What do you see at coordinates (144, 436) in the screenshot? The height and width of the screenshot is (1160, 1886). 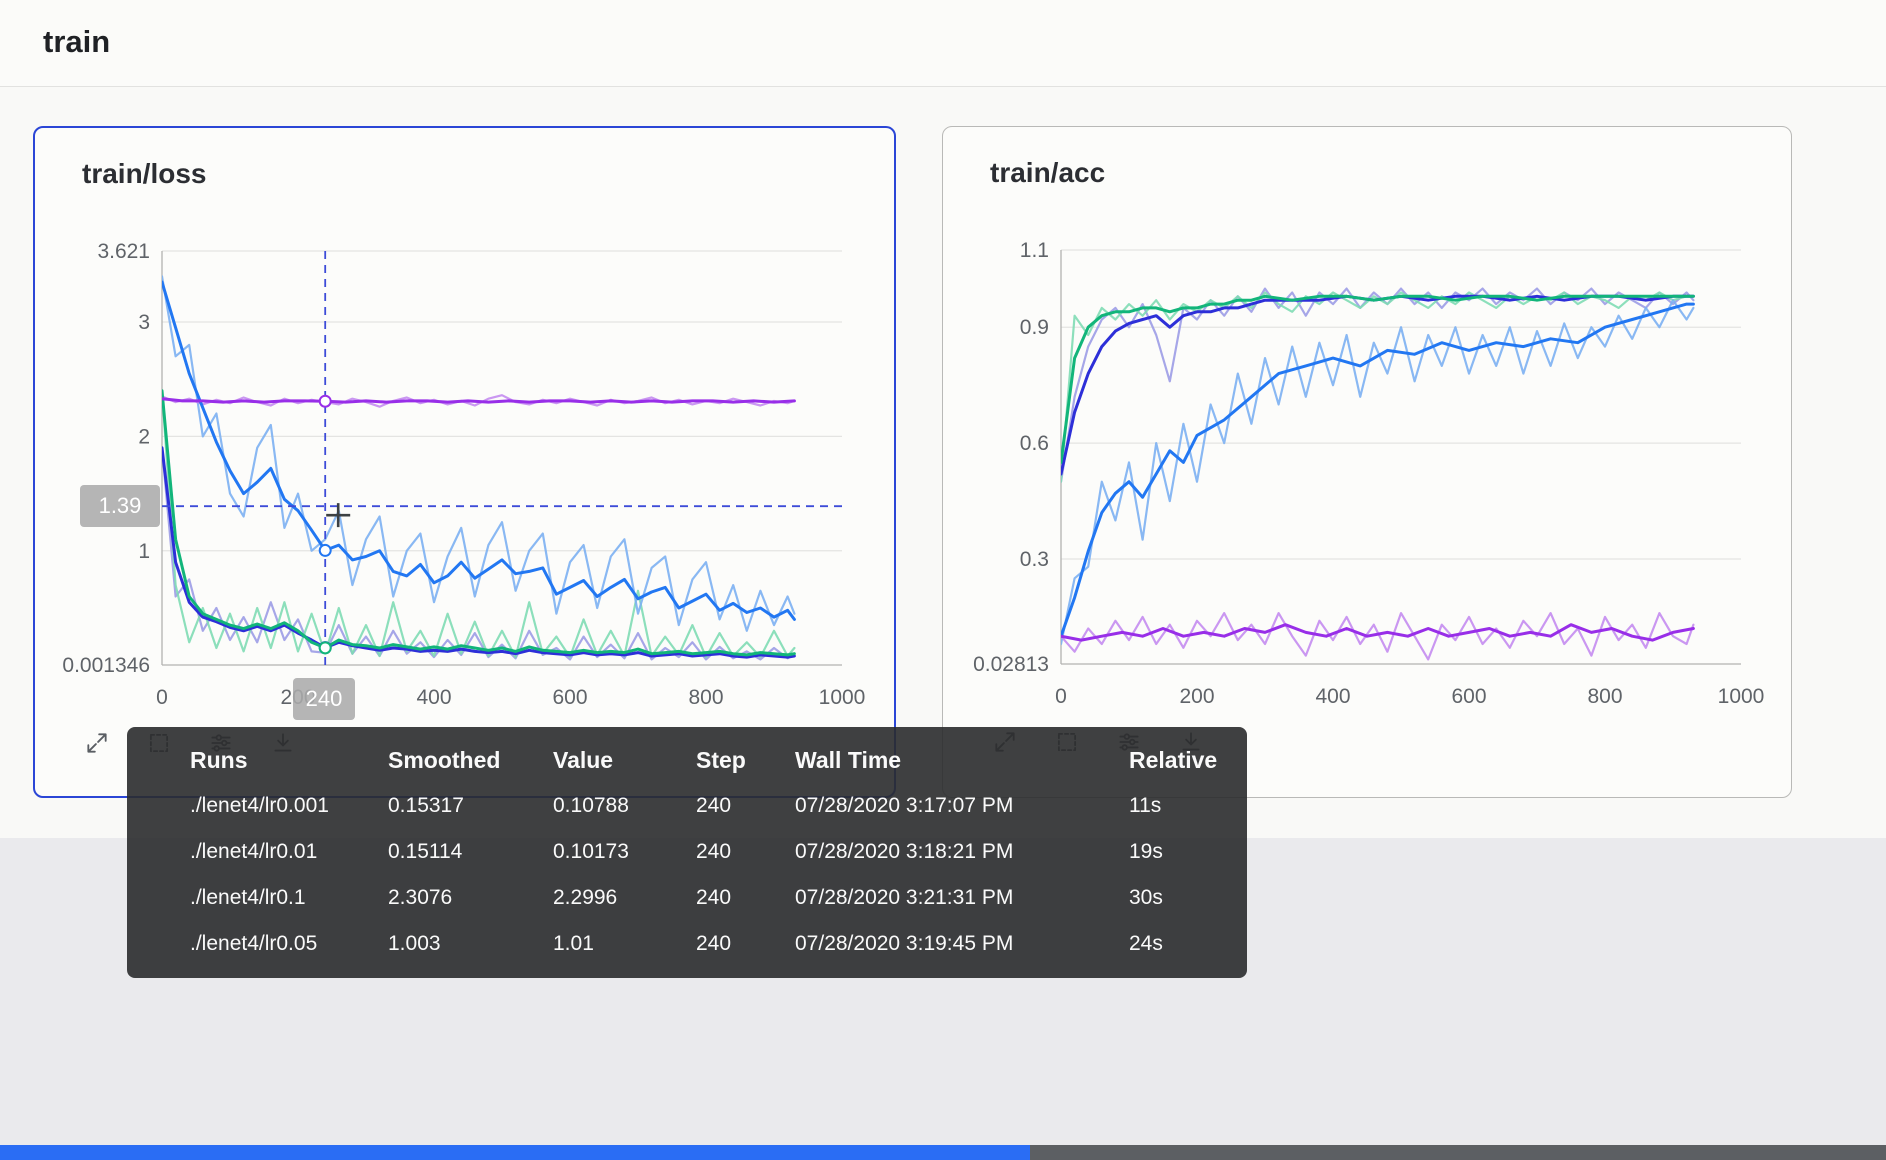 I see `svg-text: 2` at bounding box center [144, 436].